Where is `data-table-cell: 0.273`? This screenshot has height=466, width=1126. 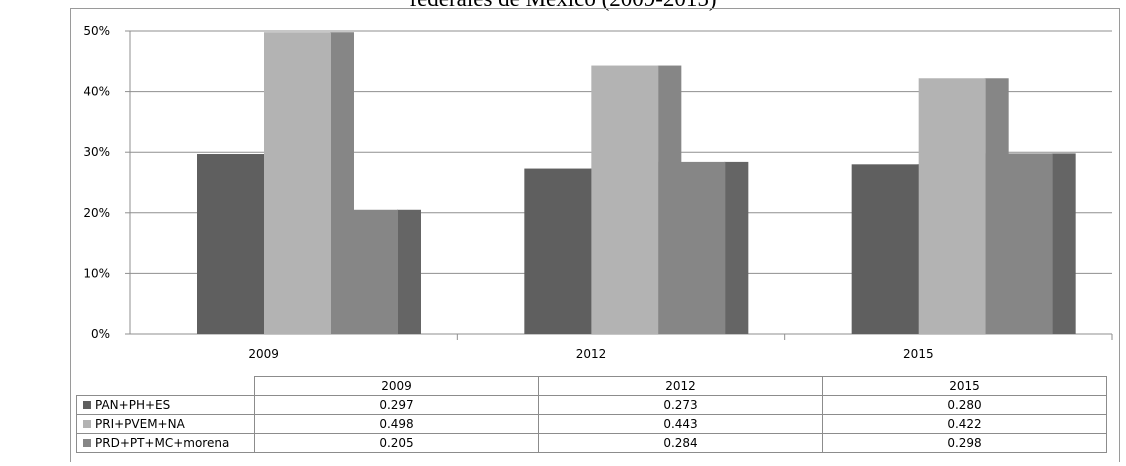 data-table-cell: 0.273 is located at coordinates (680, 405).